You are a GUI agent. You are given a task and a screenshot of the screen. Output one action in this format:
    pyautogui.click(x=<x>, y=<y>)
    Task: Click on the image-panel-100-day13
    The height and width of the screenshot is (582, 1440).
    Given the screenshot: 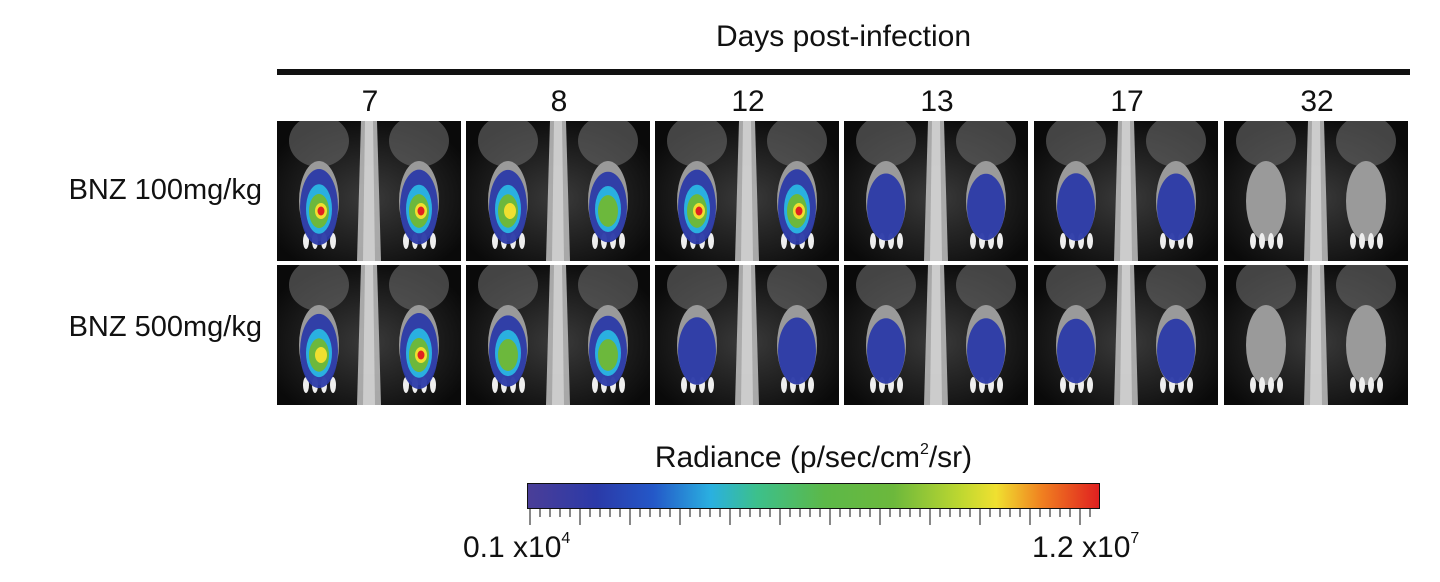 What is the action you would take?
    pyautogui.click(x=936, y=191)
    